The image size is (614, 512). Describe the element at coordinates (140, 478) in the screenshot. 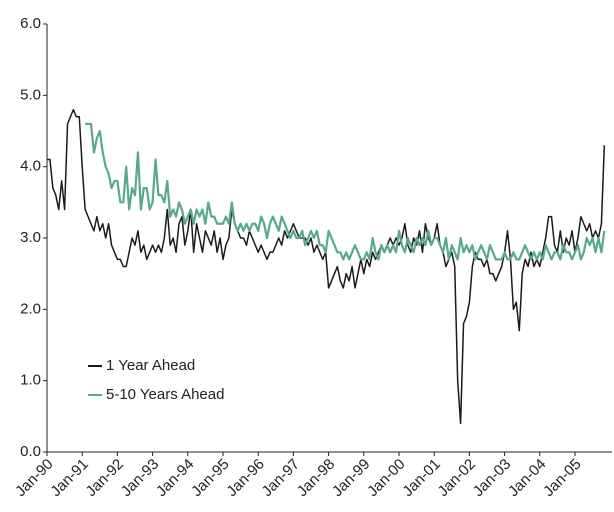

I see `x-tick-label: Jan-93` at that location.